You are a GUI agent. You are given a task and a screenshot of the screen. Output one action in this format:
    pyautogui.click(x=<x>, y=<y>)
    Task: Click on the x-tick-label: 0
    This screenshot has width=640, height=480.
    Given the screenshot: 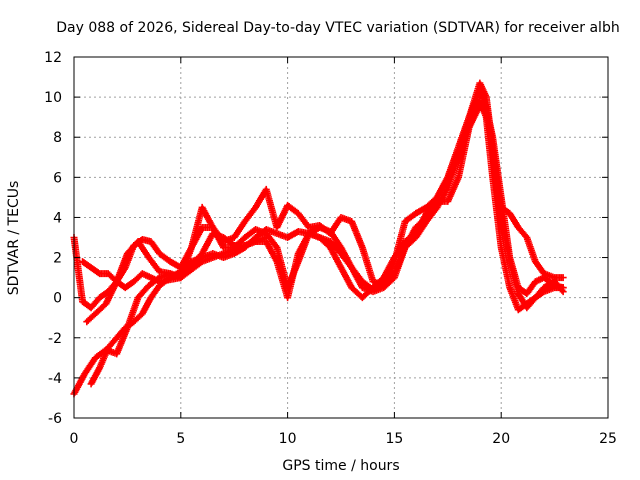 What is the action you would take?
    pyautogui.click(x=74, y=439)
    